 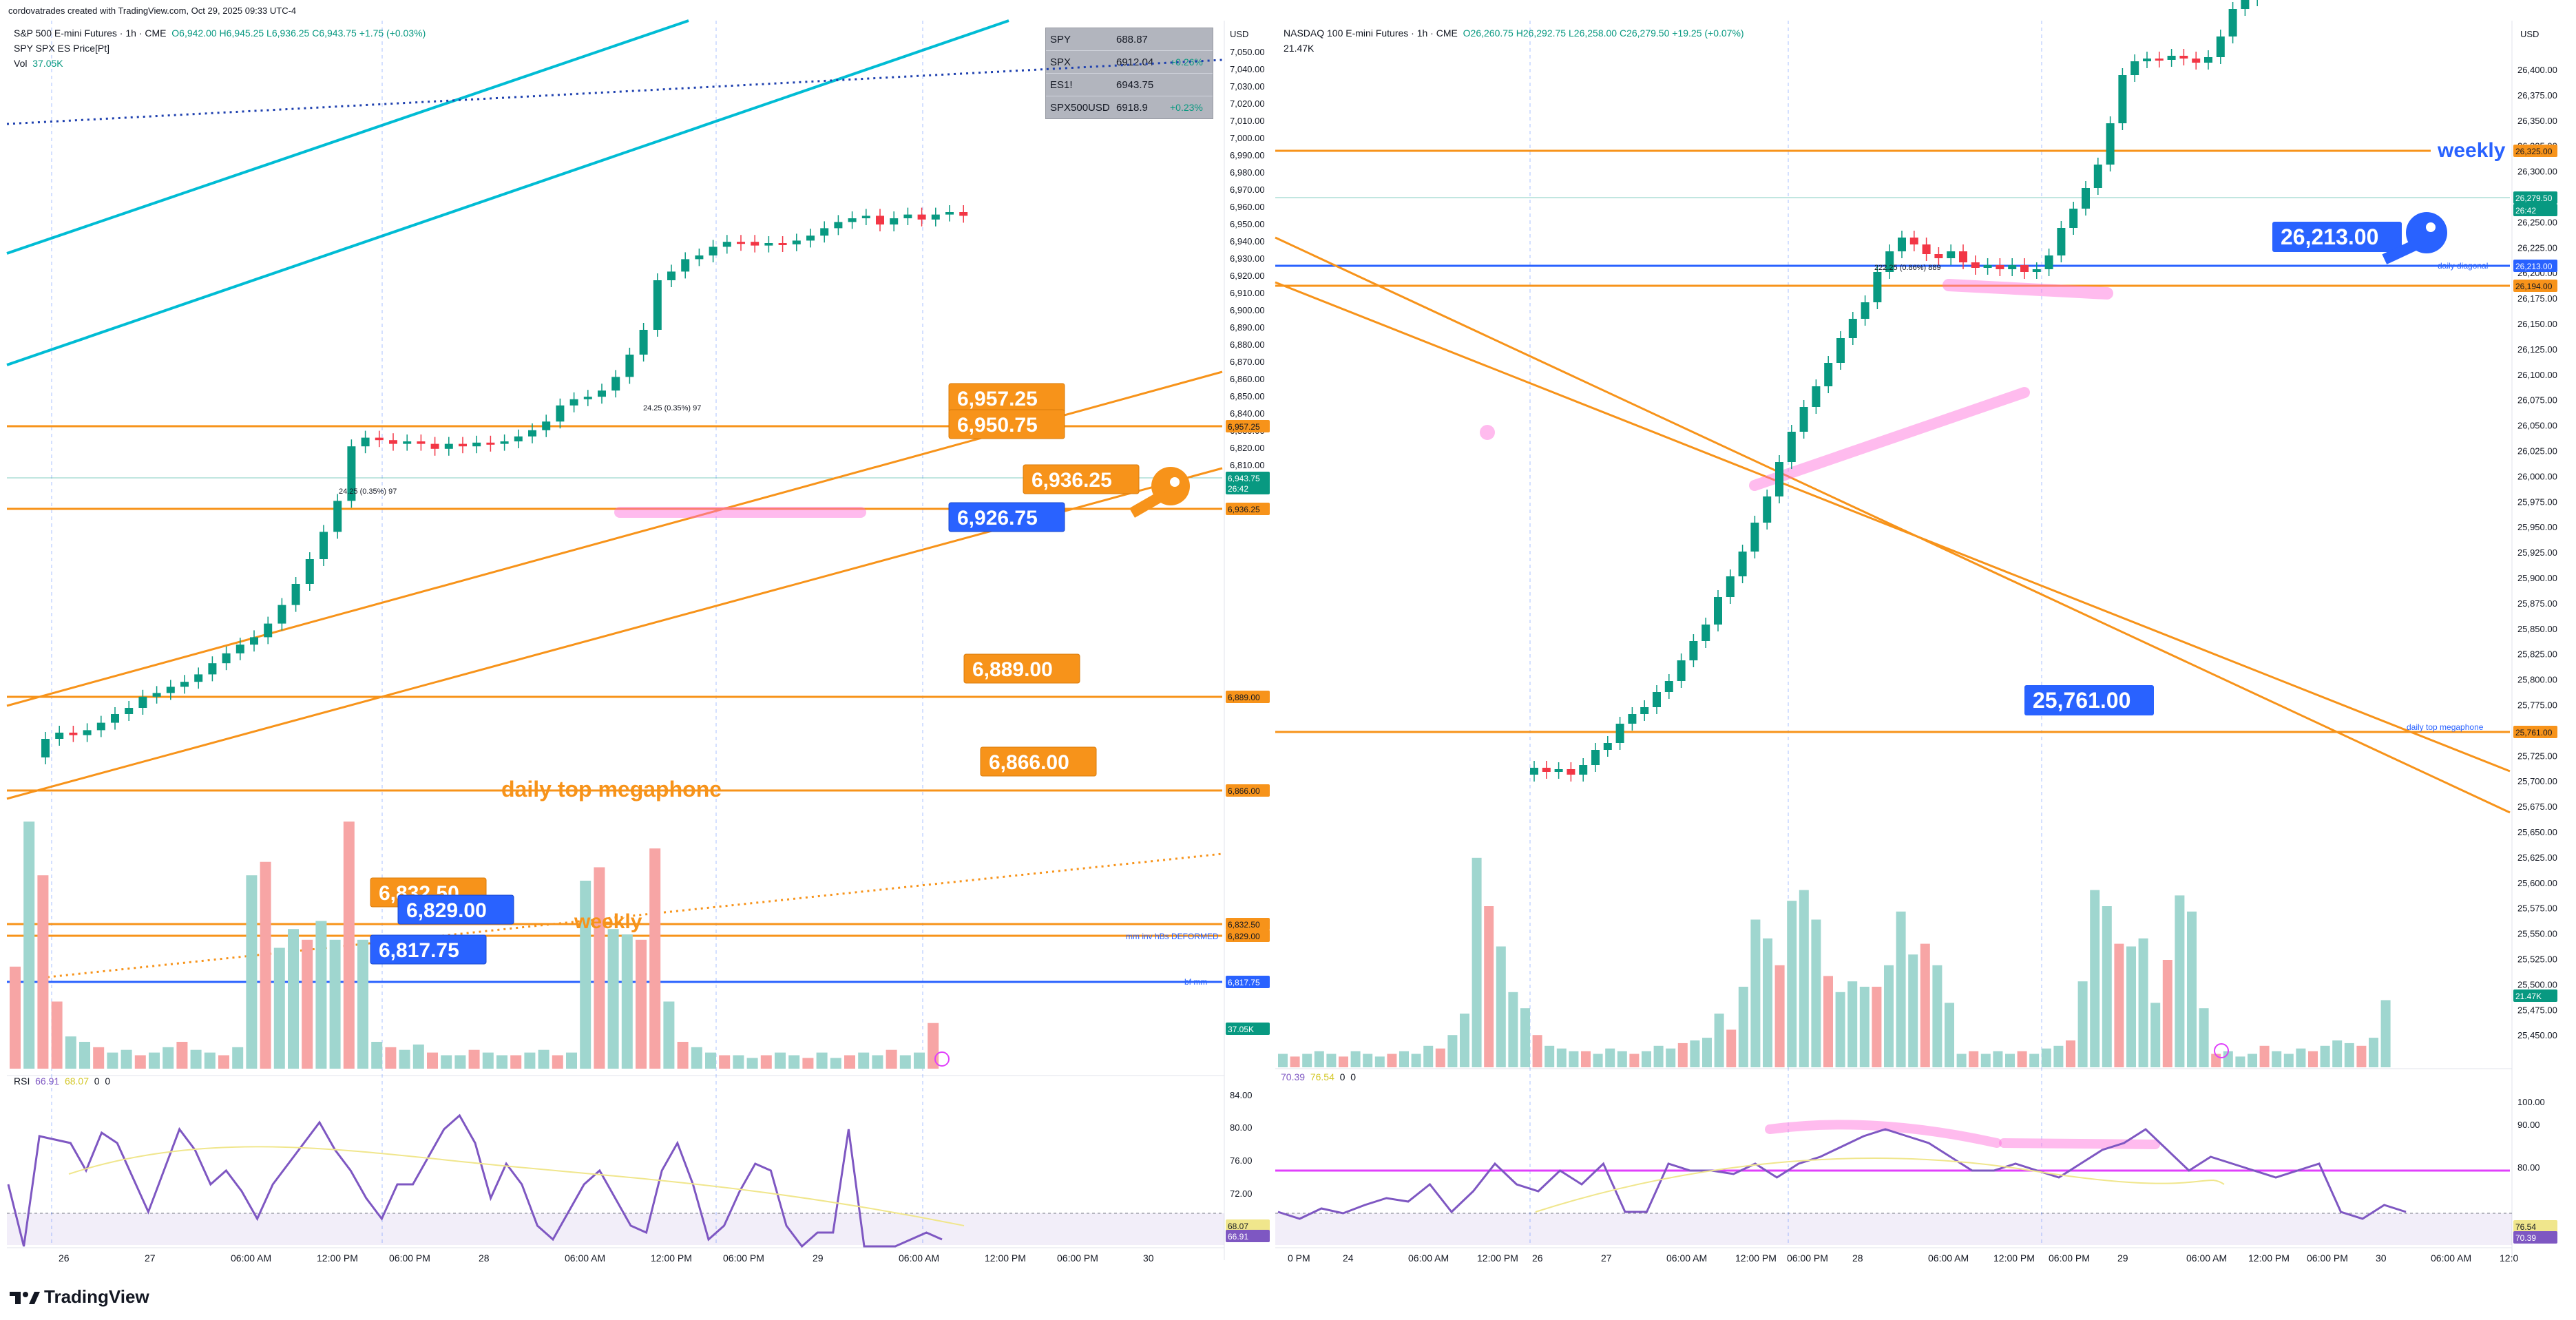 I want to click on right-y-tick: 25,800.00, so click(x=2537, y=680).